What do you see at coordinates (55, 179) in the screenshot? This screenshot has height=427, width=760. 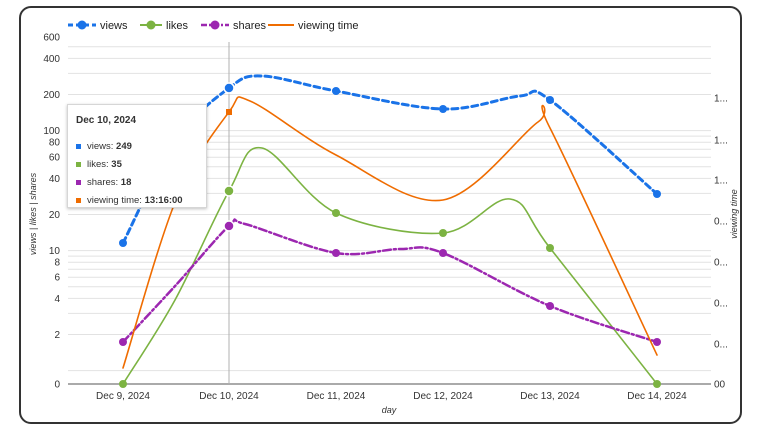 I see `left-tick-label: 40` at bounding box center [55, 179].